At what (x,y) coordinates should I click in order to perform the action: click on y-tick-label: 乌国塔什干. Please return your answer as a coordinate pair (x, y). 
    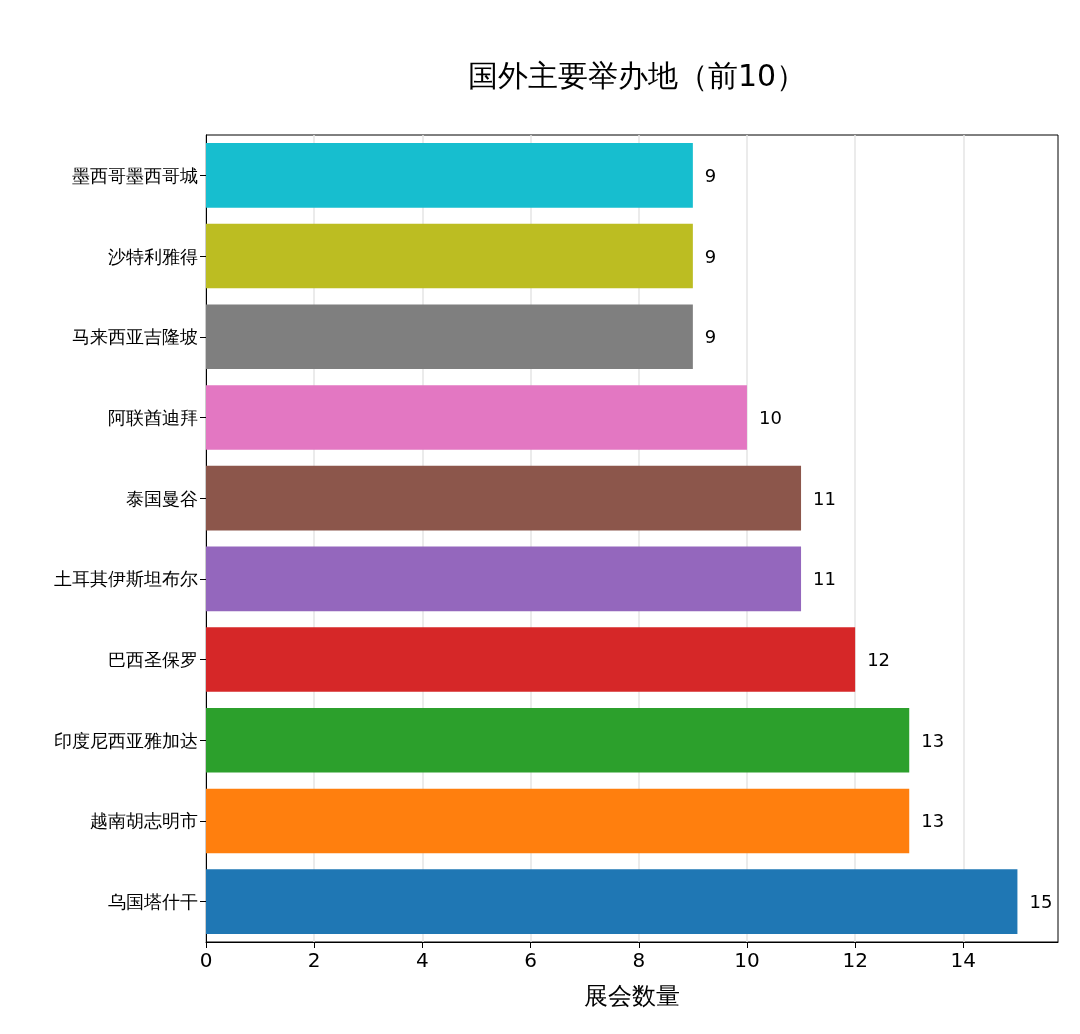
    Looking at the image, I should click on (153, 902).